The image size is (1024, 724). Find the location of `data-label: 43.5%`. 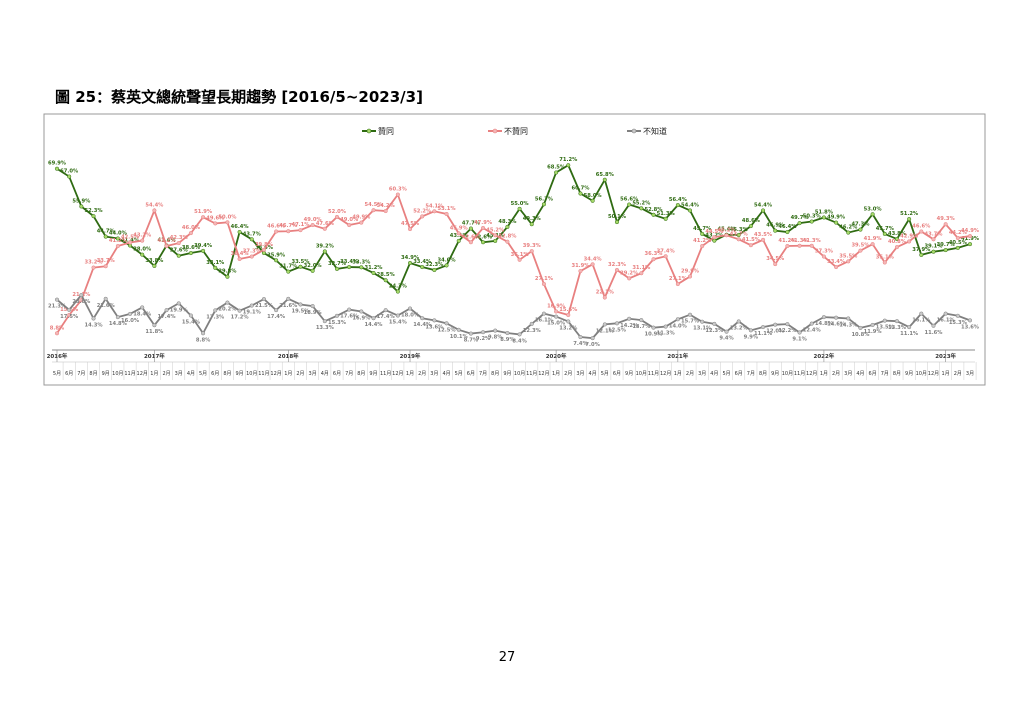

data-label: 43.5% is located at coordinates (763, 235).